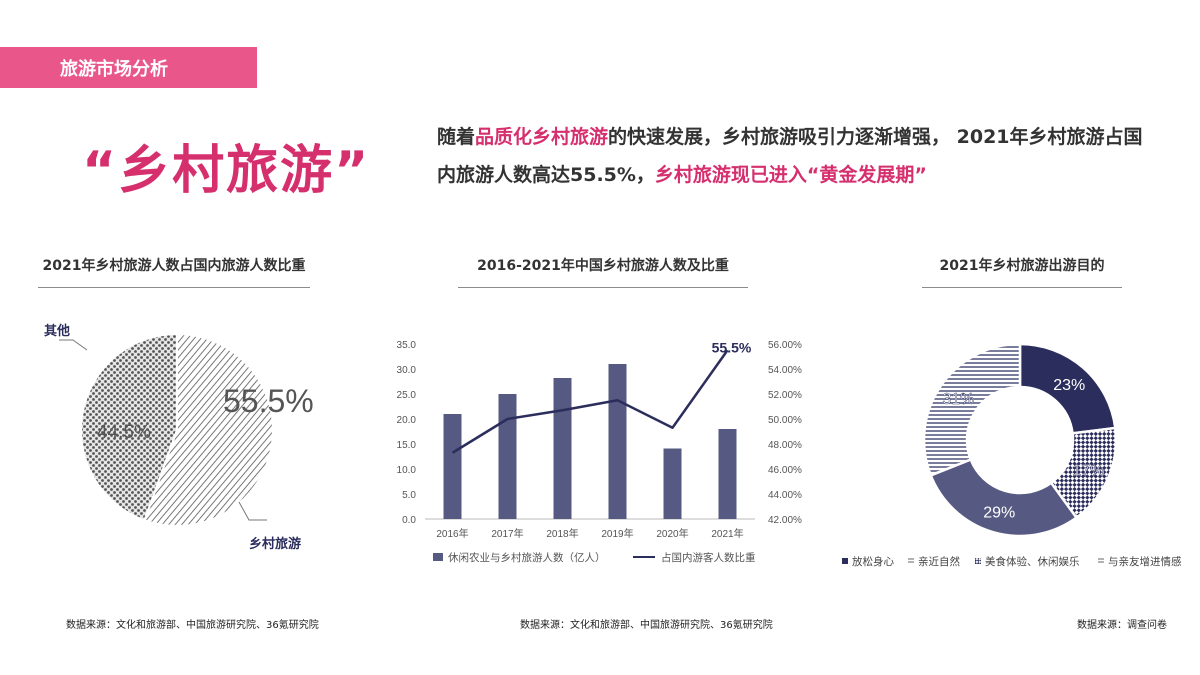 This screenshot has height=675, width=1200. Describe the element at coordinates (603, 266) in the screenshot. I see `combo-chart-title: 2016-2021年中国乡村旅游人数及比重` at that location.